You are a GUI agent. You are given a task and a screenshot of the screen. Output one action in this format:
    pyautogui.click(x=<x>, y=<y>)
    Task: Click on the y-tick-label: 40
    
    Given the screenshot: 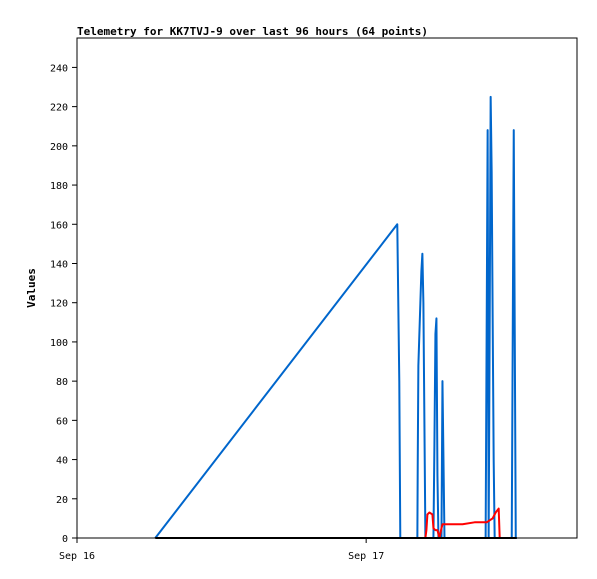 What is the action you would take?
    pyautogui.click(x=62, y=461)
    